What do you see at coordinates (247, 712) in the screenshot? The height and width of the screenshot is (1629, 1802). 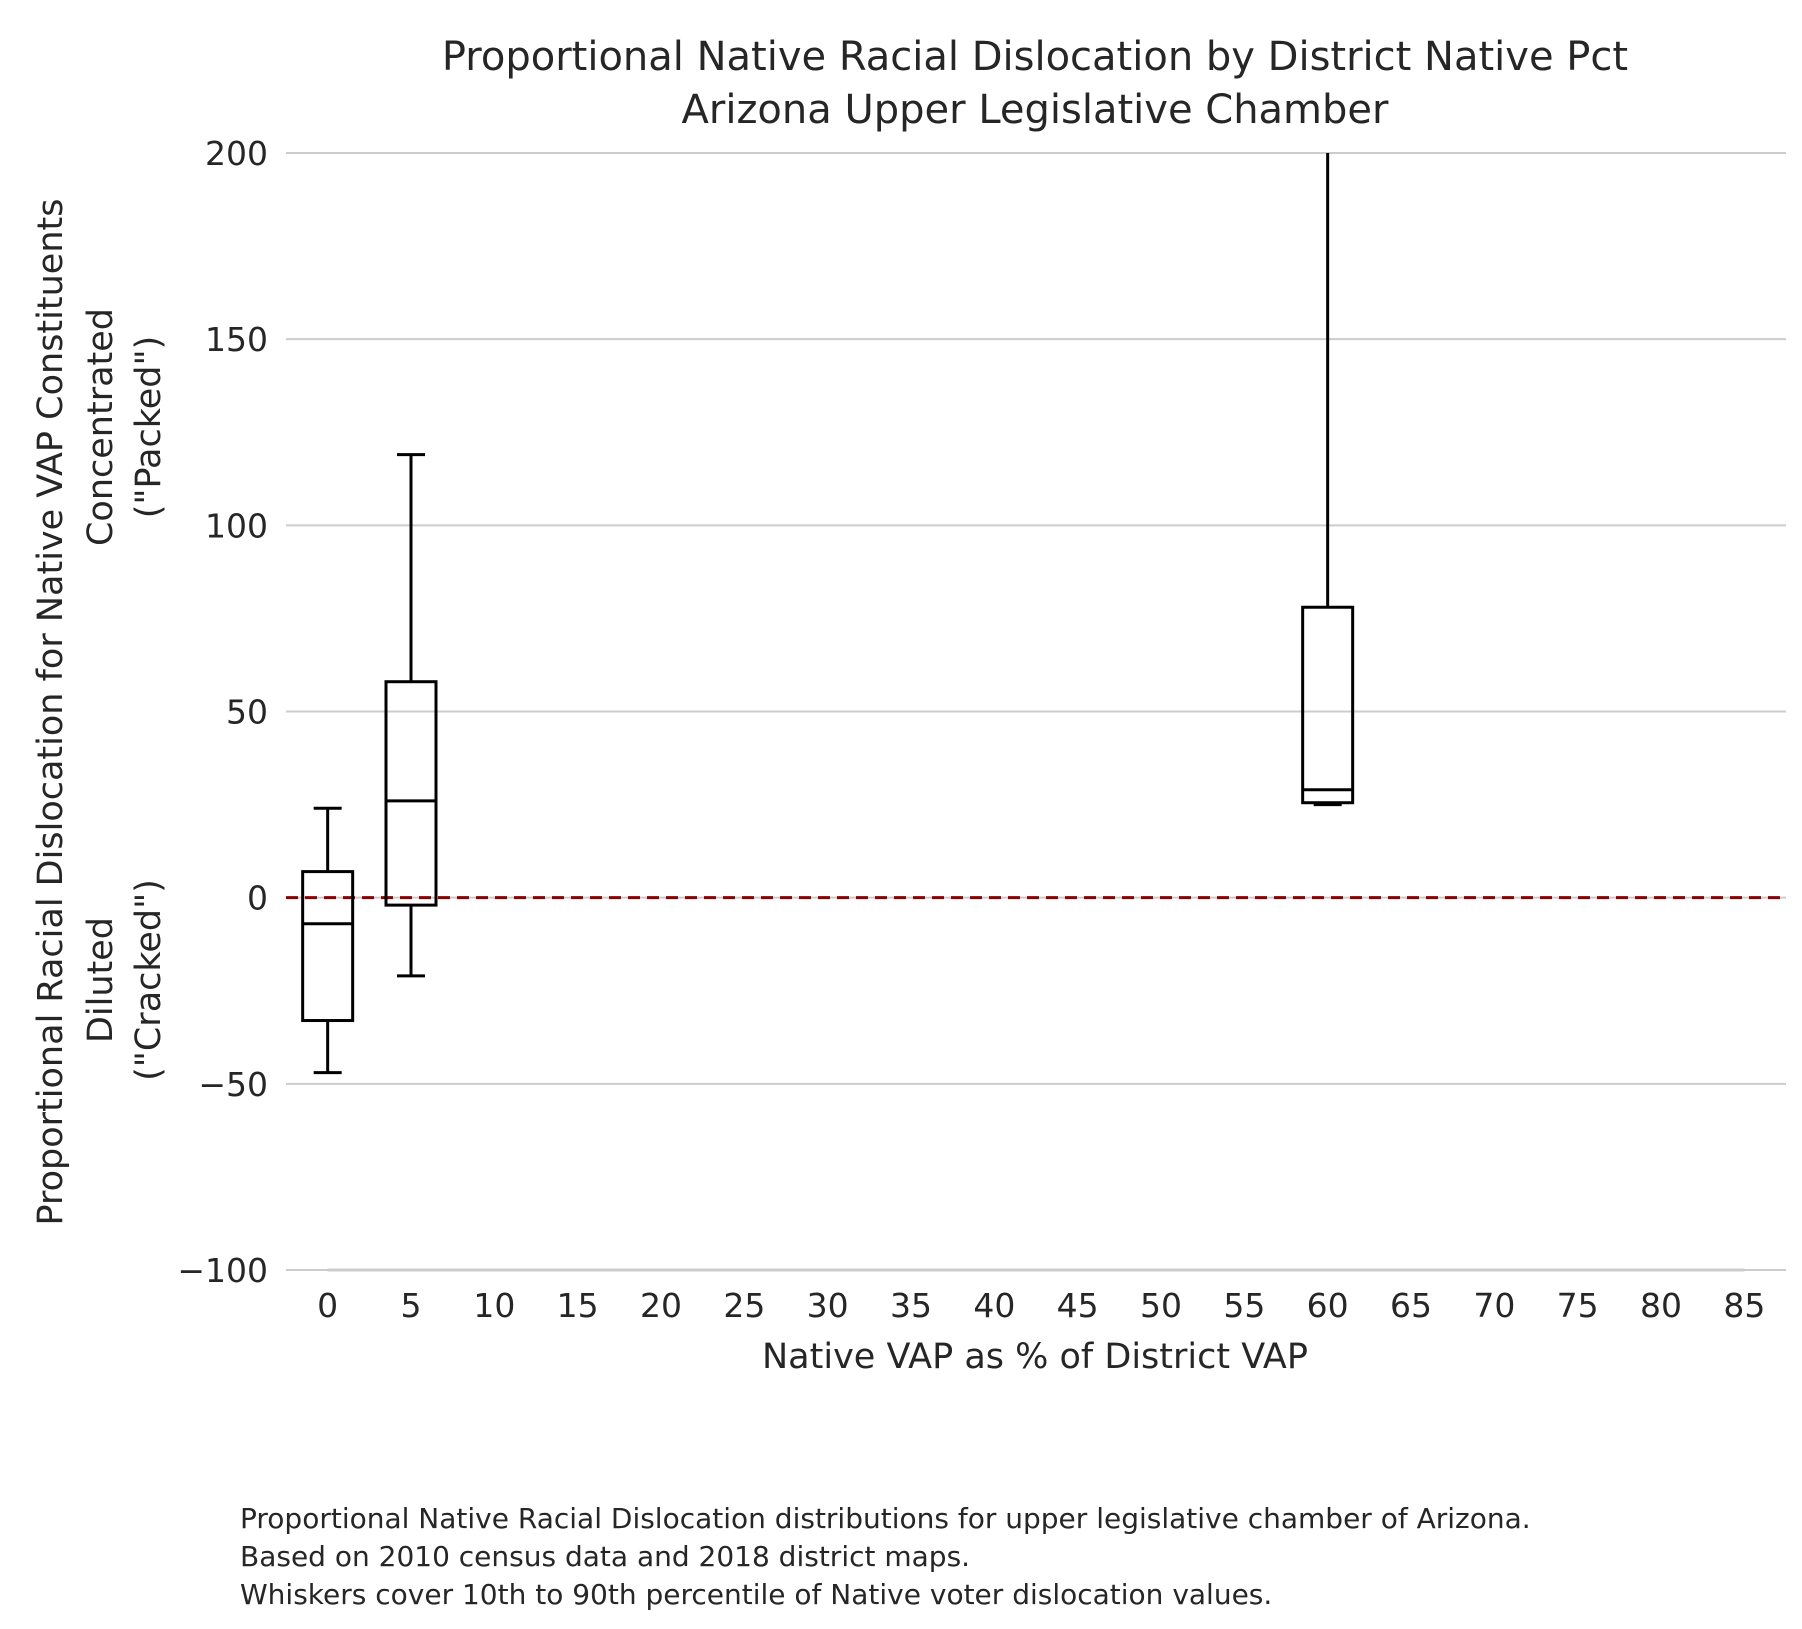 I see `y-tick-label: 50` at bounding box center [247, 712].